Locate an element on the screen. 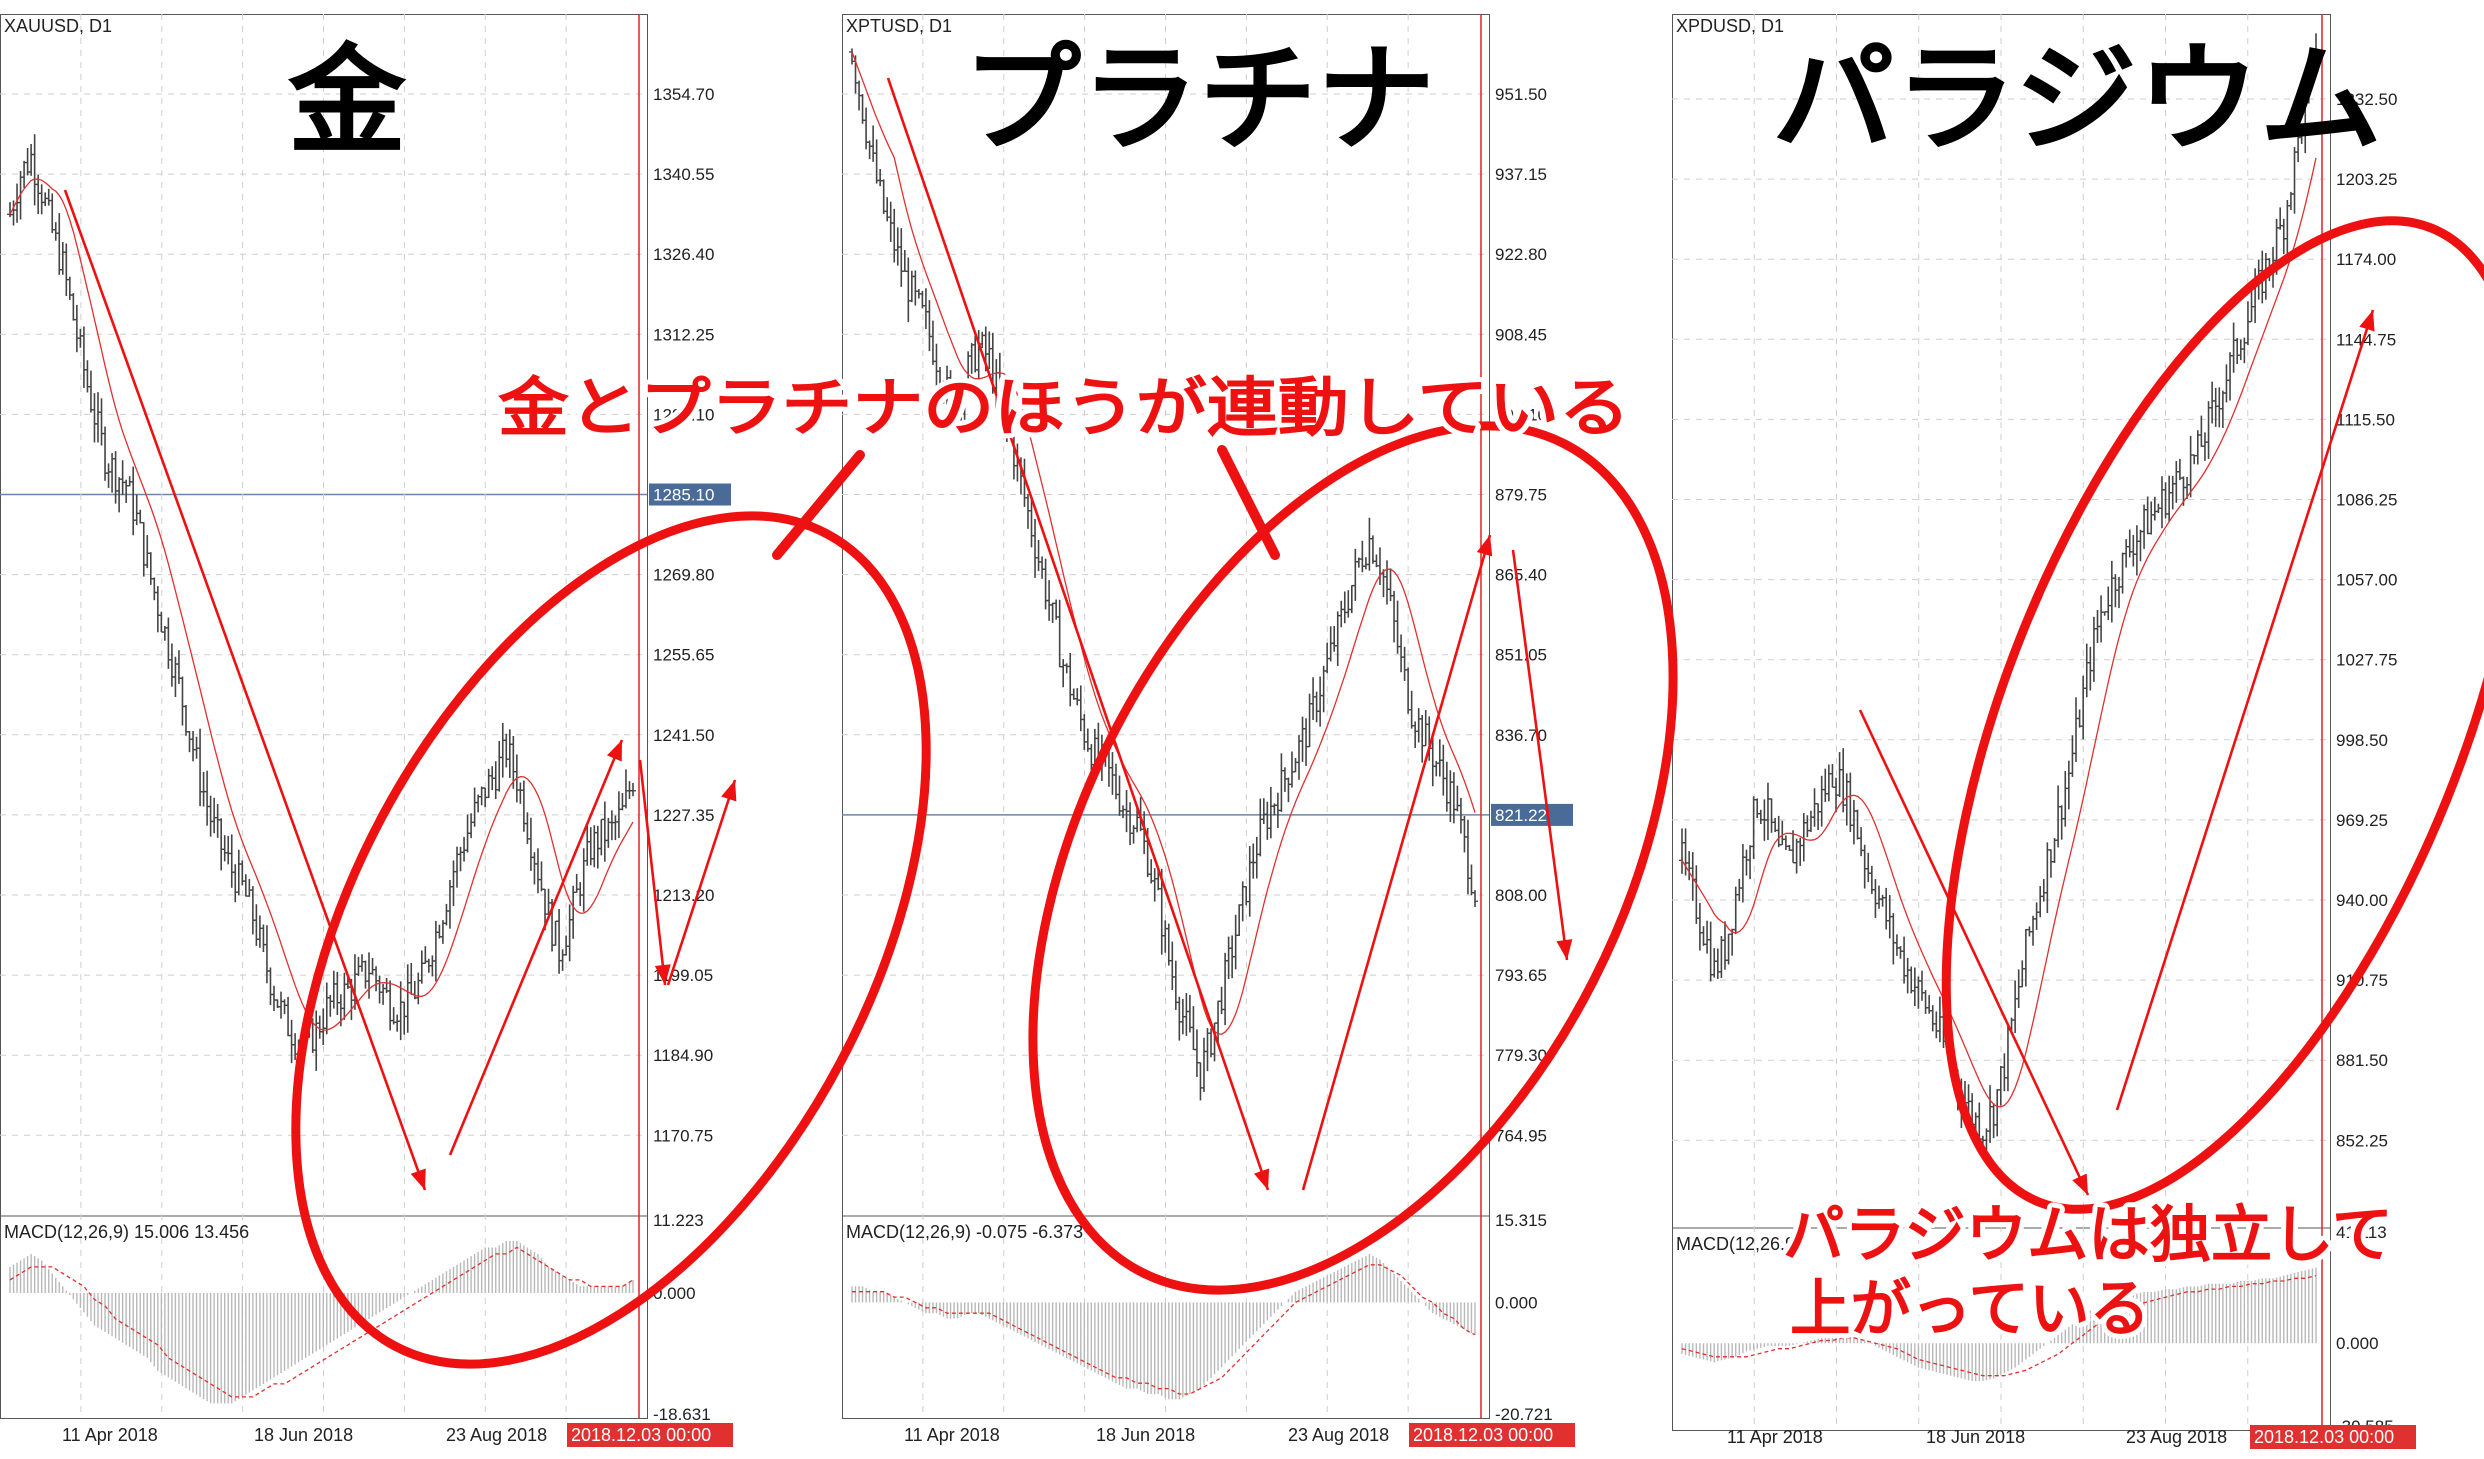  current-price-label: 1285.10 is located at coordinates (683, 495).